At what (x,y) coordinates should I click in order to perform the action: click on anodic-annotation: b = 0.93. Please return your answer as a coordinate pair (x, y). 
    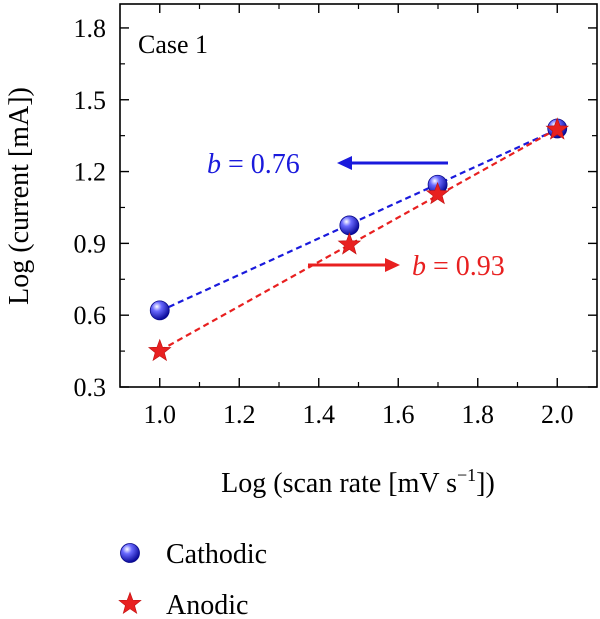
    Looking at the image, I should click on (406, 266).